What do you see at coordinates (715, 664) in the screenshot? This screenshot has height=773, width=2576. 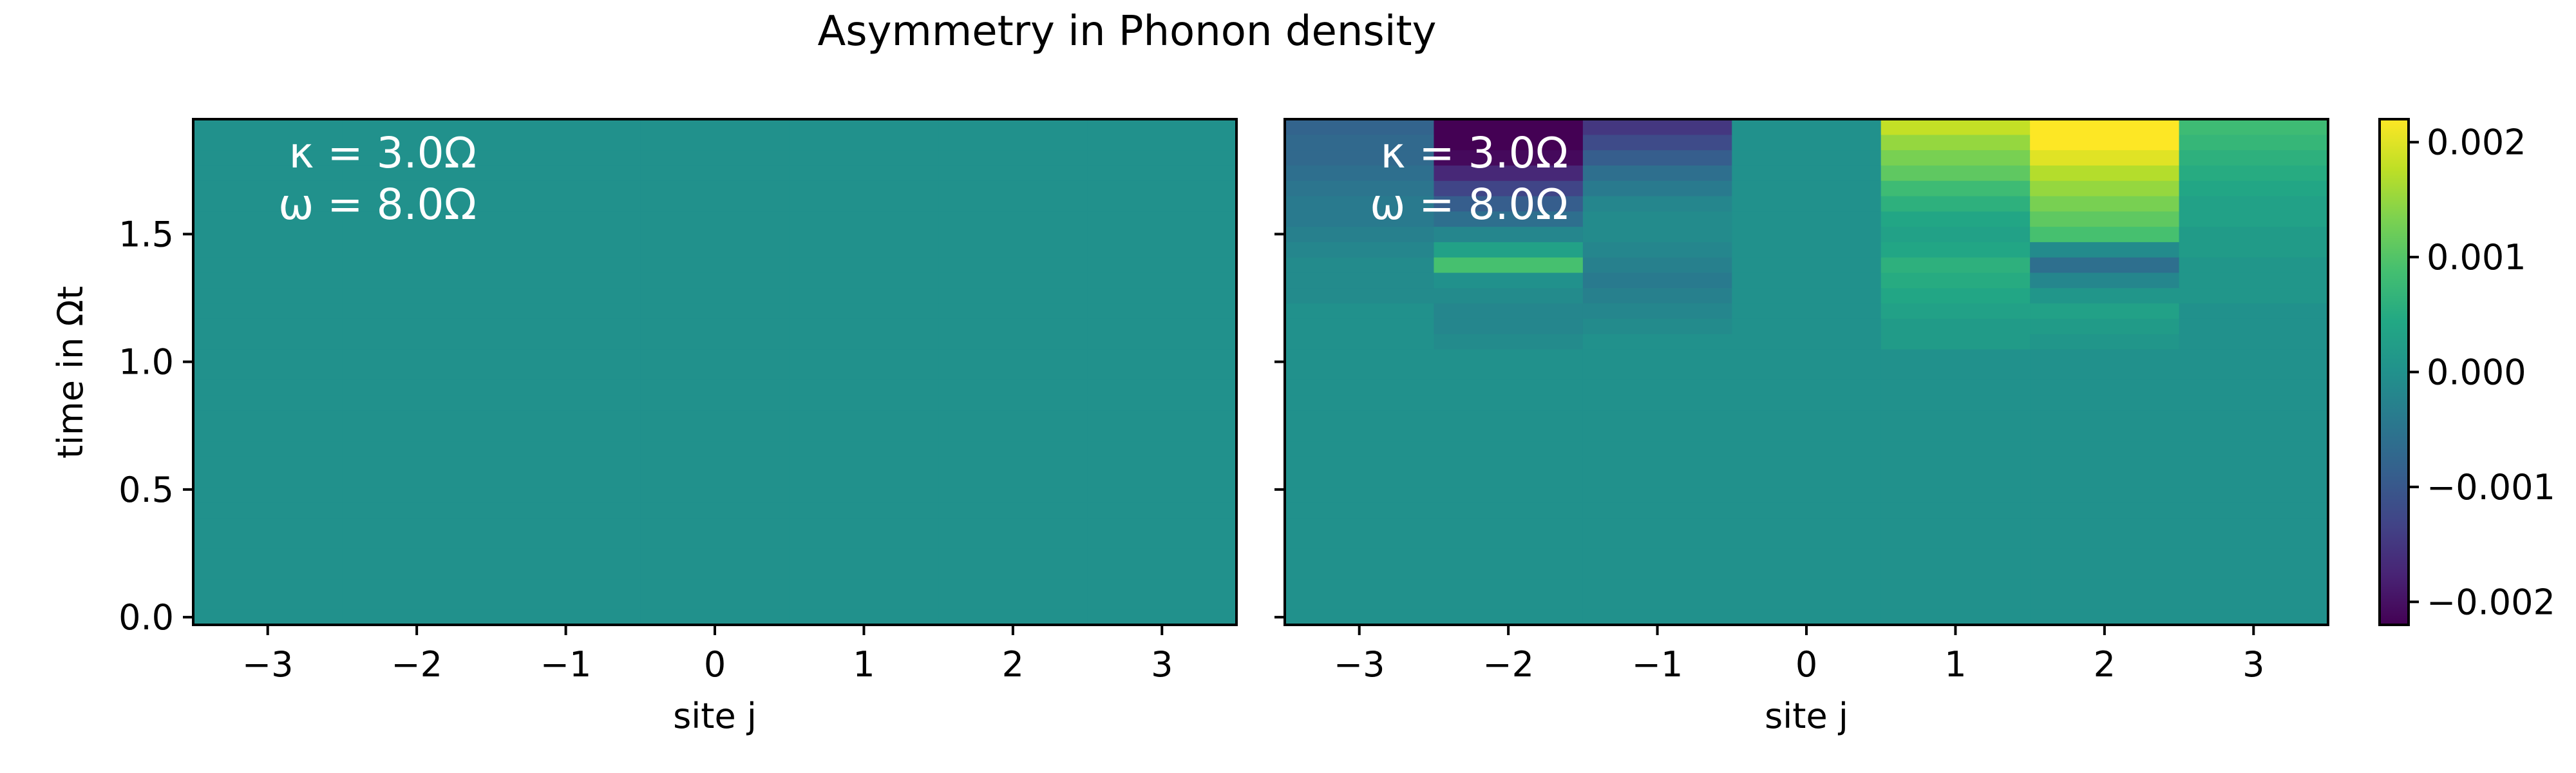 I see `x-tick-label: 0` at bounding box center [715, 664].